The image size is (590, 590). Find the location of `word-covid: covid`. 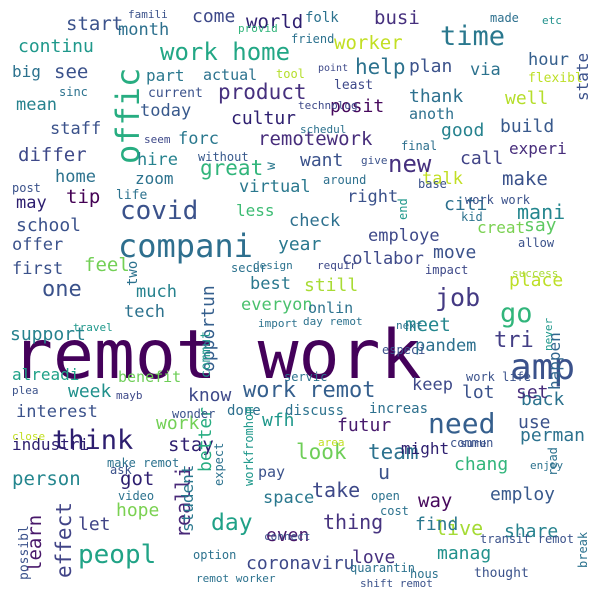

word-covid: covid is located at coordinates (159, 211).